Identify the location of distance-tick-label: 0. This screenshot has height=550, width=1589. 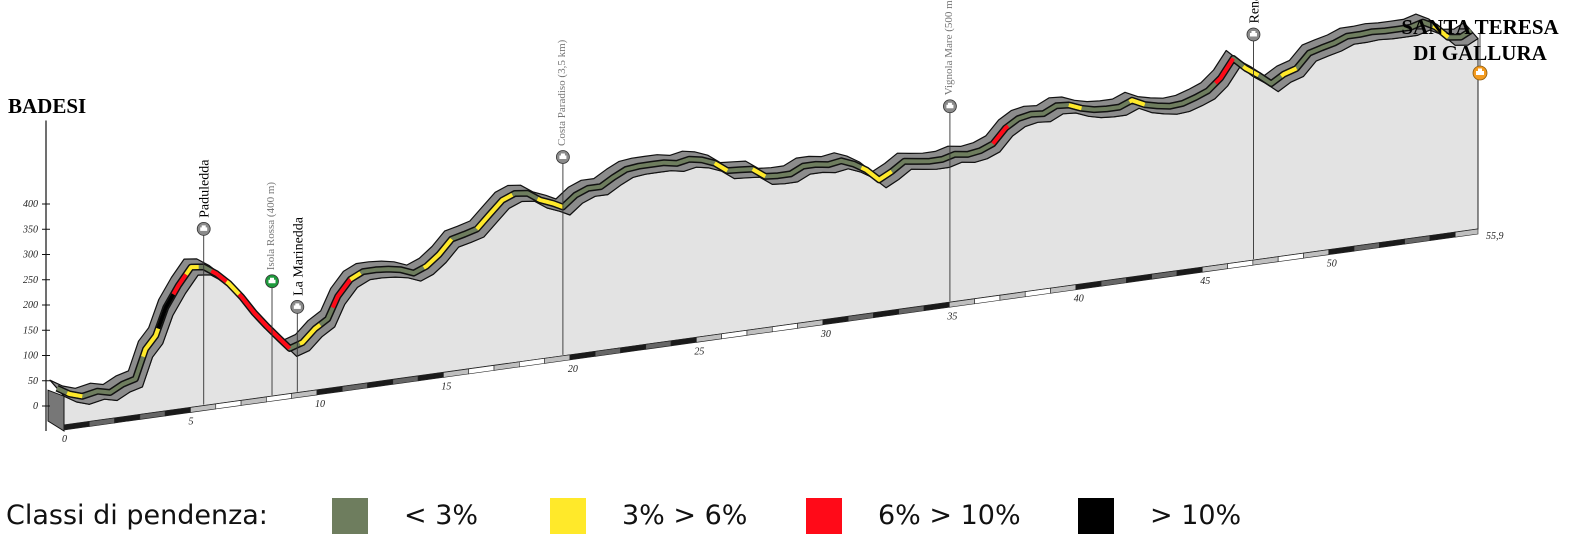
(64, 439).